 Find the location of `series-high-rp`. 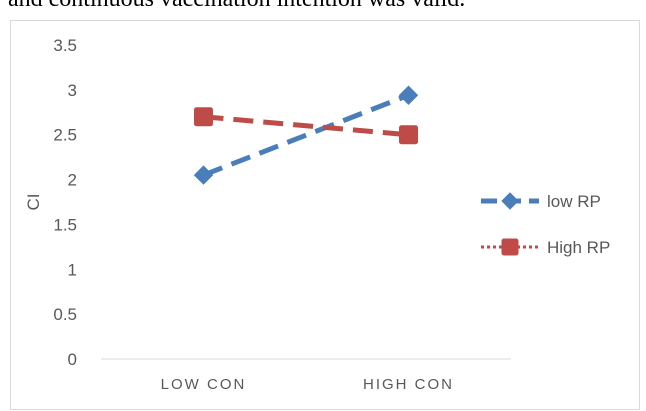

series-high-rp is located at coordinates (306, 126).